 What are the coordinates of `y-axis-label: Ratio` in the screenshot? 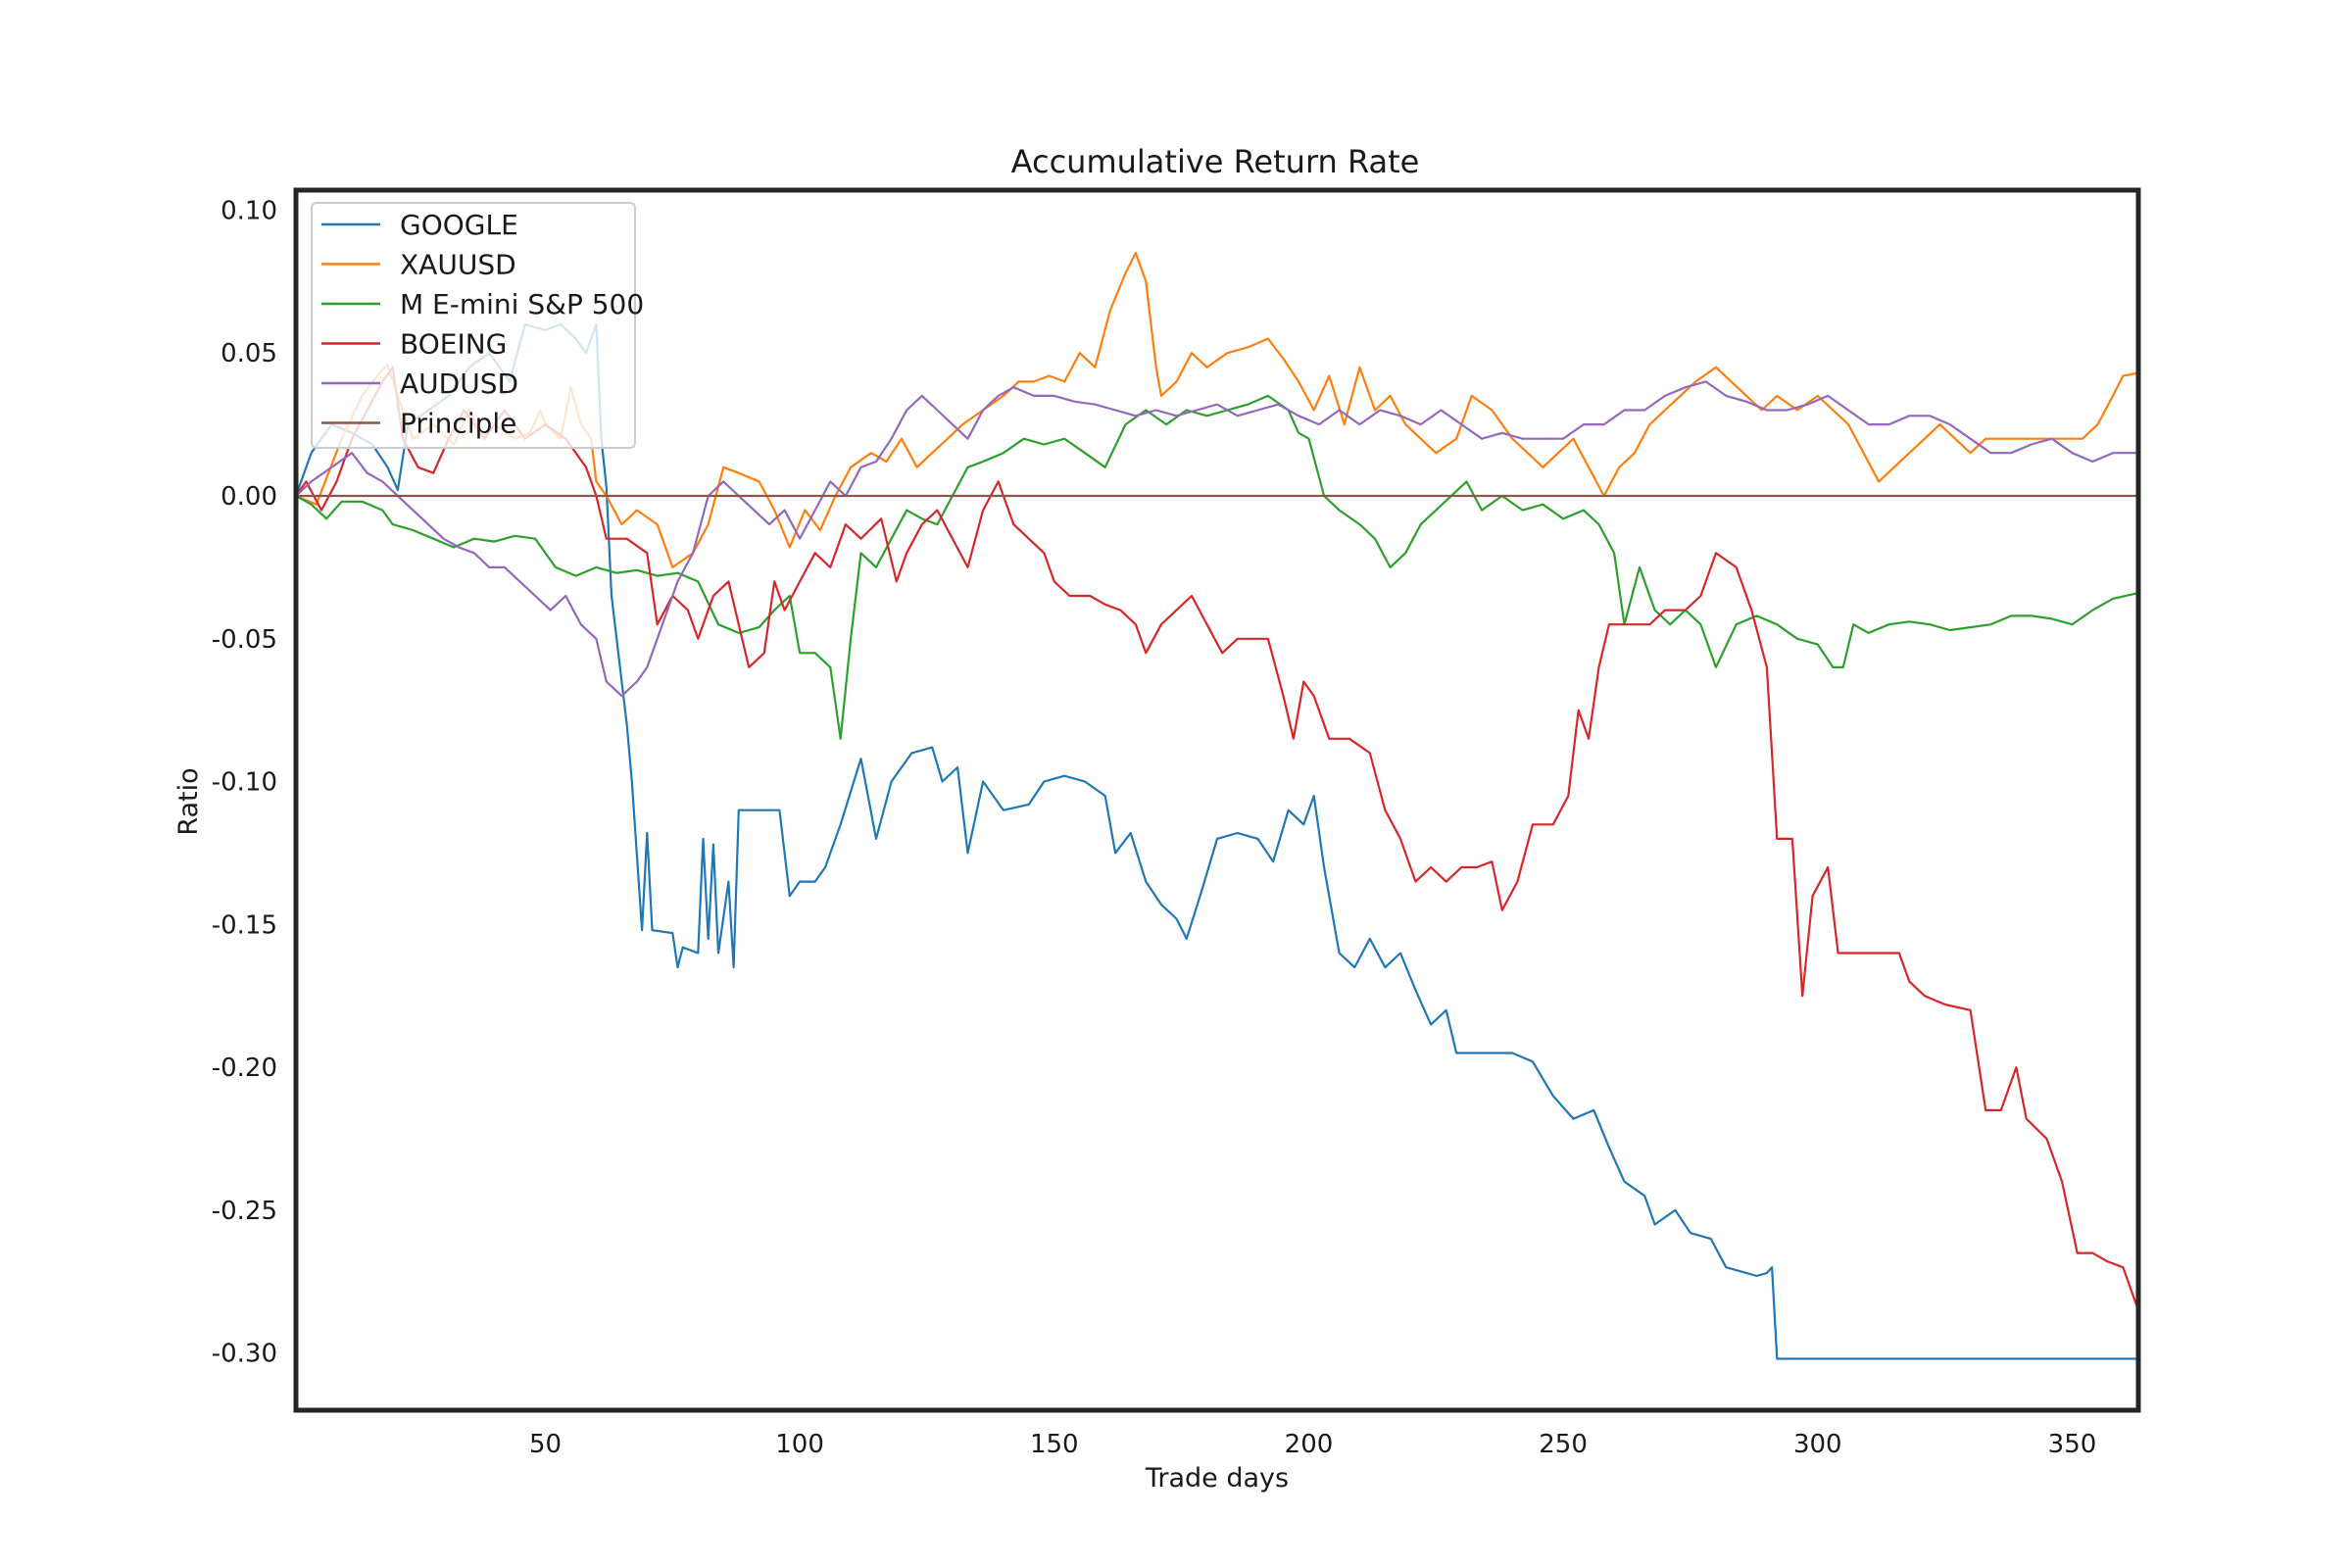 It's located at (188, 801).